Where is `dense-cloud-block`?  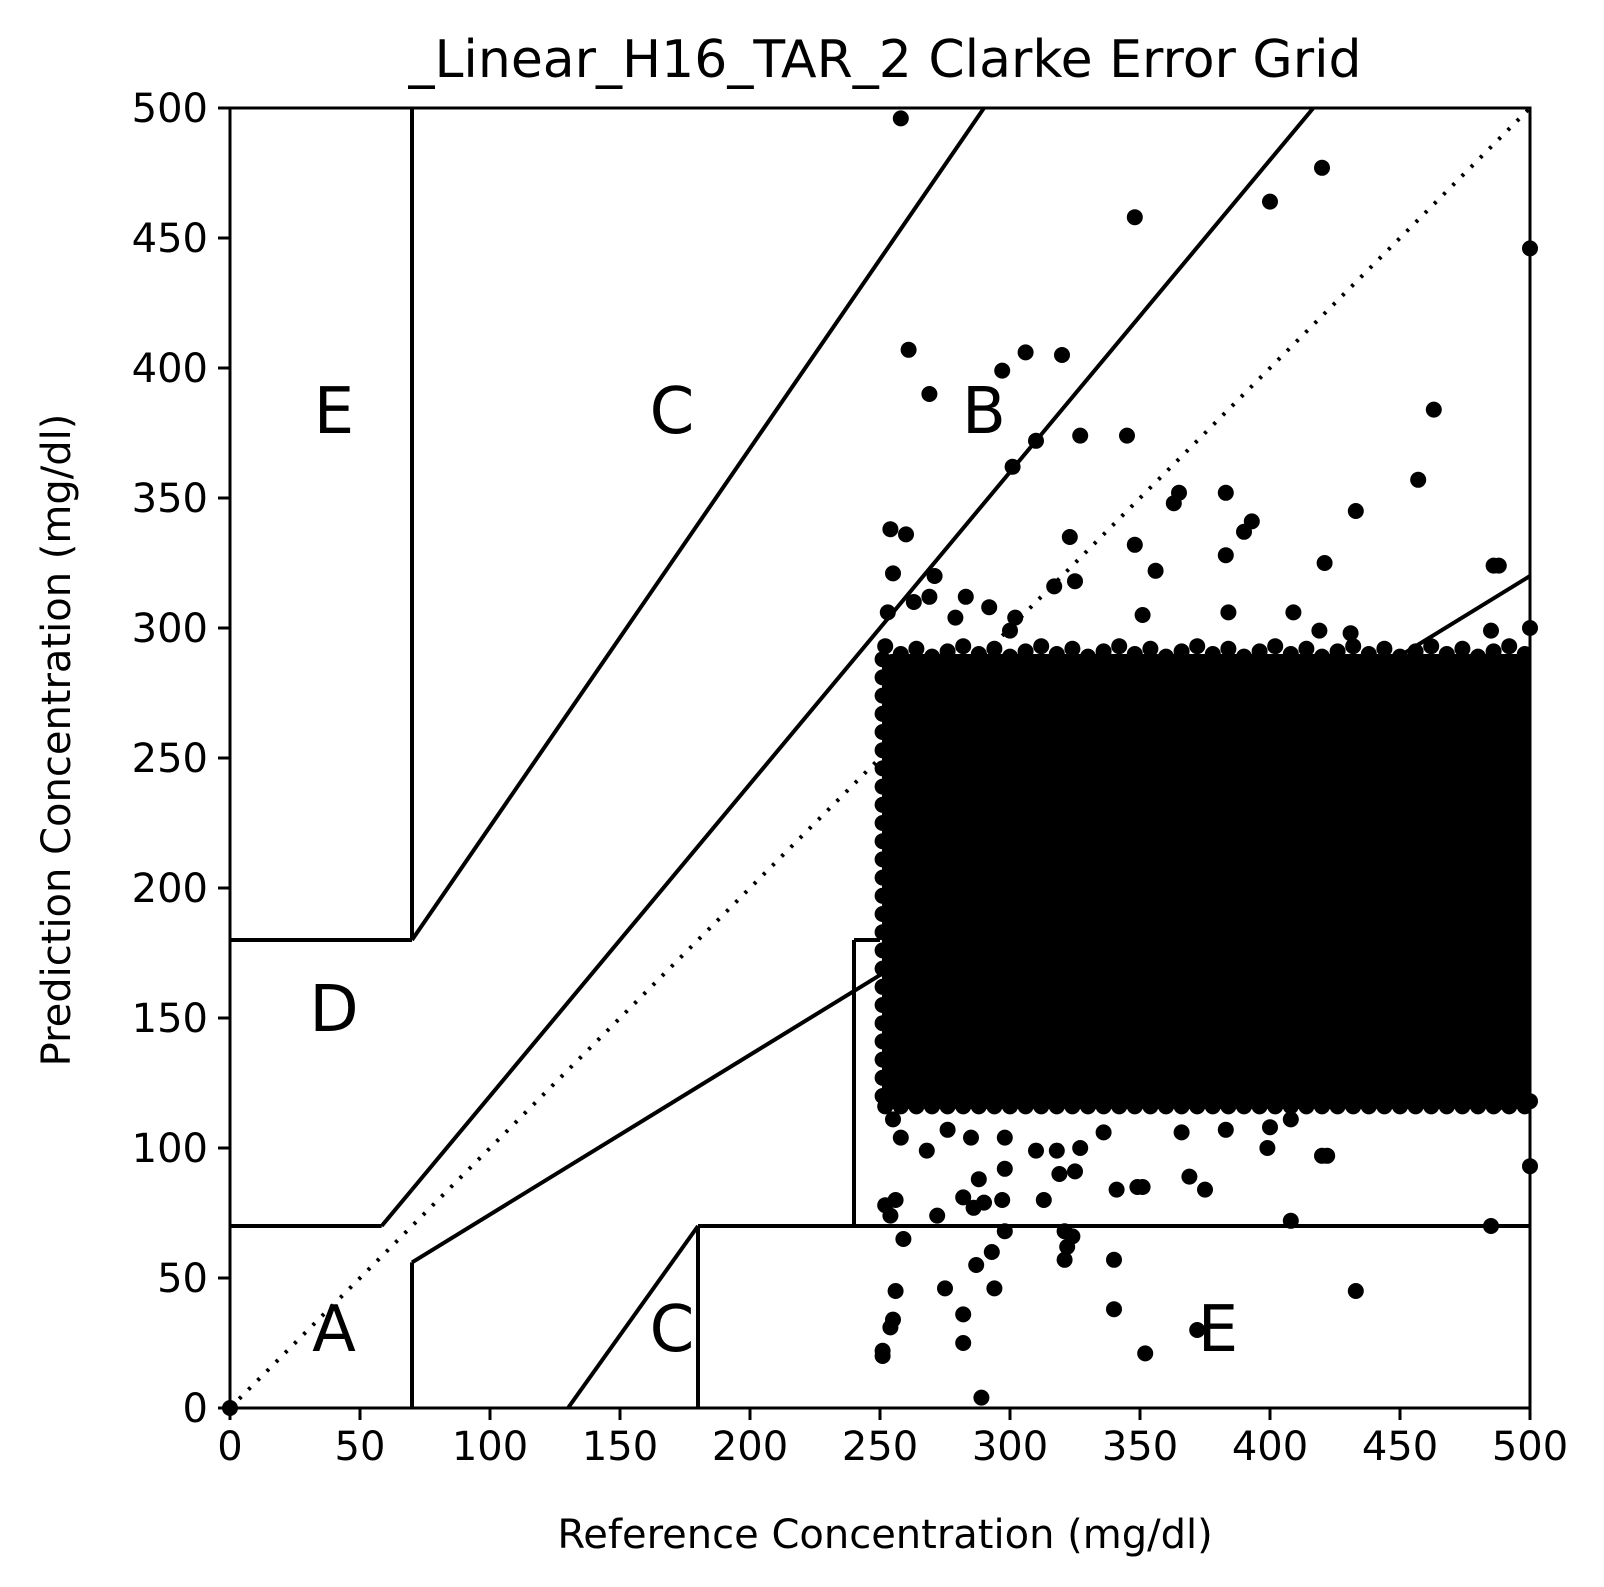 dense-cloud-block is located at coordinates (1206, 881).